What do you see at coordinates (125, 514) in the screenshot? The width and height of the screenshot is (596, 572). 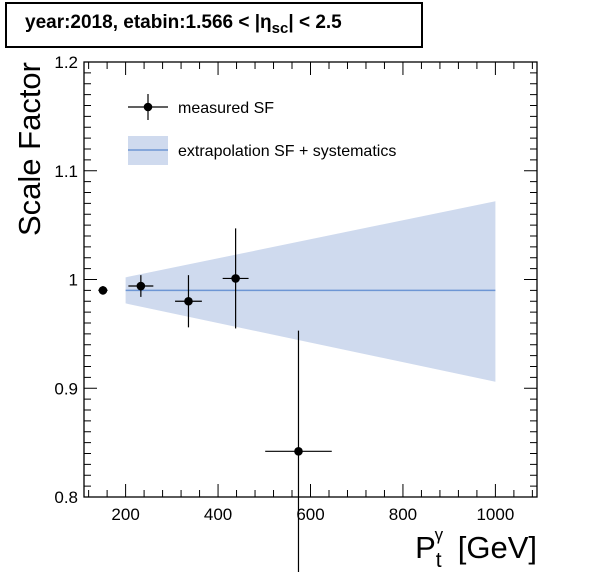 I see `x-tick-label: 200` at bounding box center [125, 514].